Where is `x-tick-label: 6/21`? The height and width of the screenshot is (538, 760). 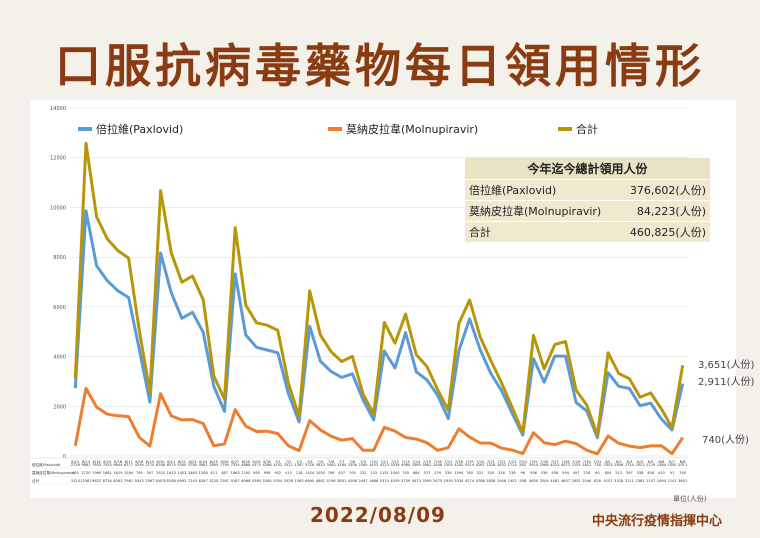 x-tick-label: 6/21 is located at coordinates (171, 462).